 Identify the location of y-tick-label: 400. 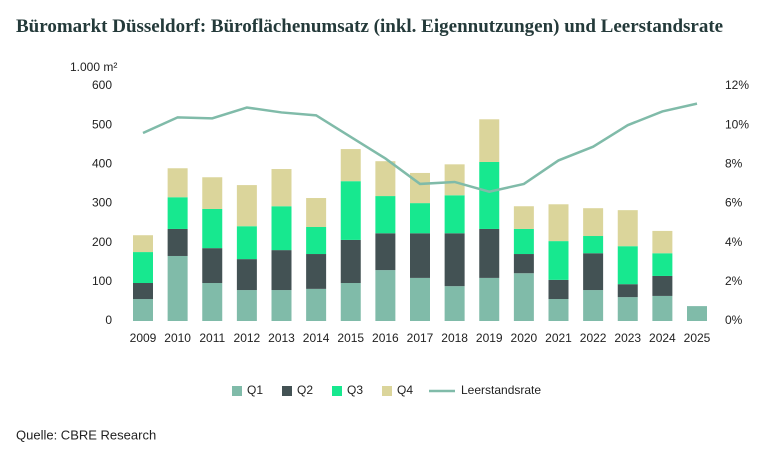
(102, 164).